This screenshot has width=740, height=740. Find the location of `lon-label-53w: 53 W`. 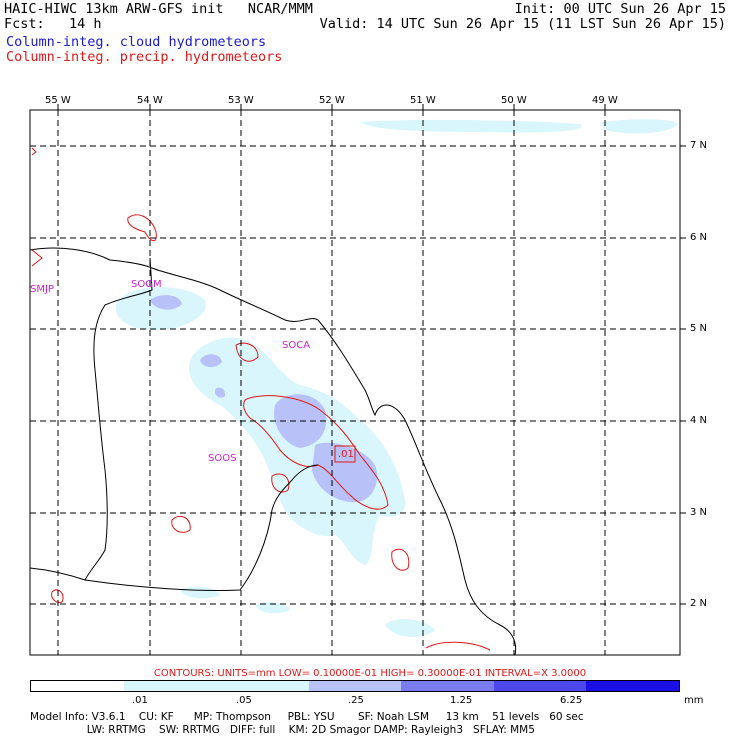

lon-label-53w: 53 W is located at coordinates (241, 100).